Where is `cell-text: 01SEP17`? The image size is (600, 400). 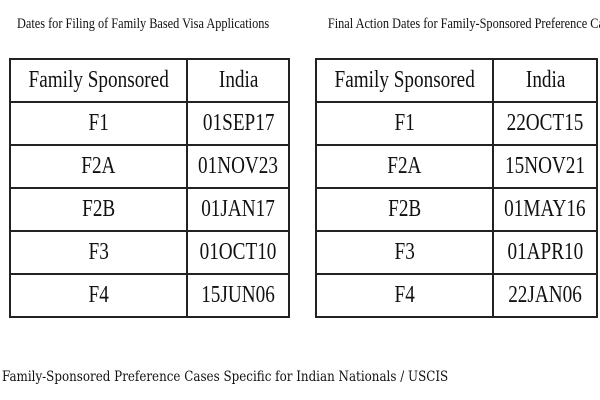 cell-text: 01SEP17 is located at coordinates (238, 123).